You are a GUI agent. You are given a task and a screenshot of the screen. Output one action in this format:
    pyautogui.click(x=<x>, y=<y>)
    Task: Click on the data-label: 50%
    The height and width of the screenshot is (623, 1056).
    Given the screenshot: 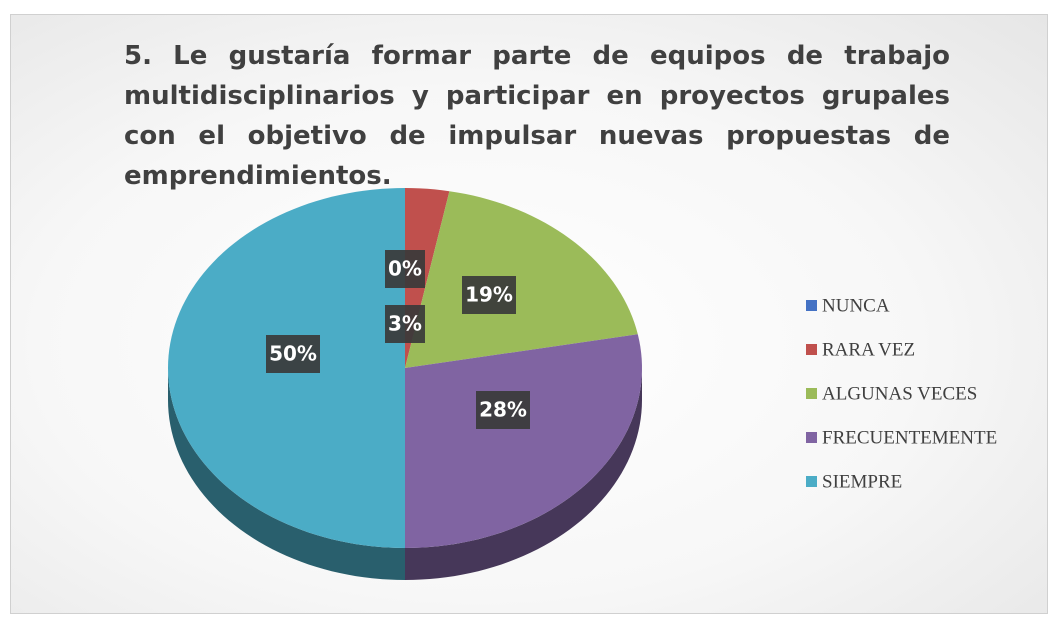 What is the action you would take?
    pyautogui.click(x=293, y=354)
    